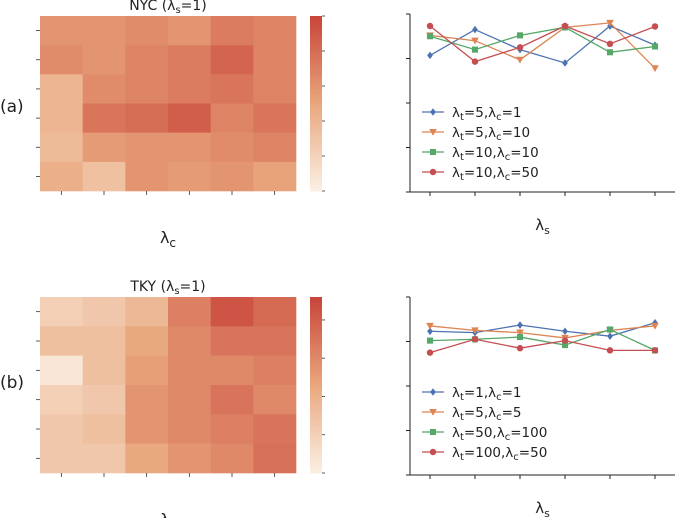  Describe the element at coordinates (193, 287) in the screenshot. I see `title-suffix: =1)` at that location.